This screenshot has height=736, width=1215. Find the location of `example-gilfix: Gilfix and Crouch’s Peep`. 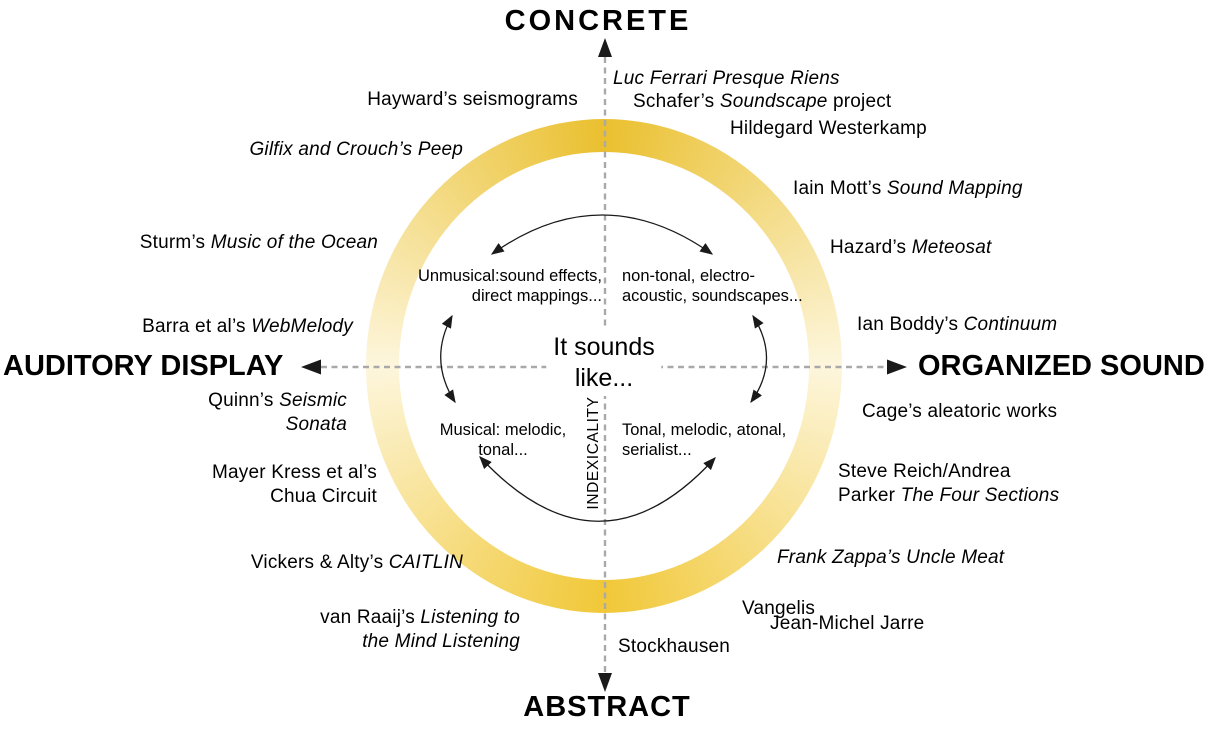

example-gilfix: Gilfix and Crouch’s Peep is located at coordinates (356, 149).